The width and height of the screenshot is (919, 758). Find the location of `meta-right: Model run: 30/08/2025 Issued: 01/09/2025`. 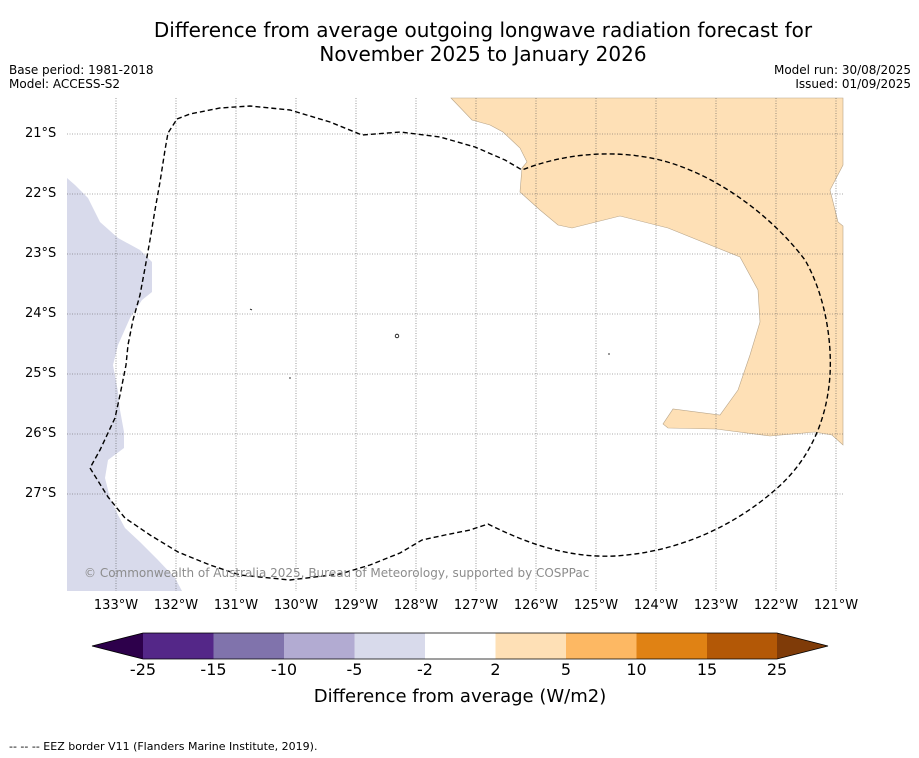

meta-right: Model run: 30/08/2025 Issued: 01/09/2025 is located at coordinates (842, 77).